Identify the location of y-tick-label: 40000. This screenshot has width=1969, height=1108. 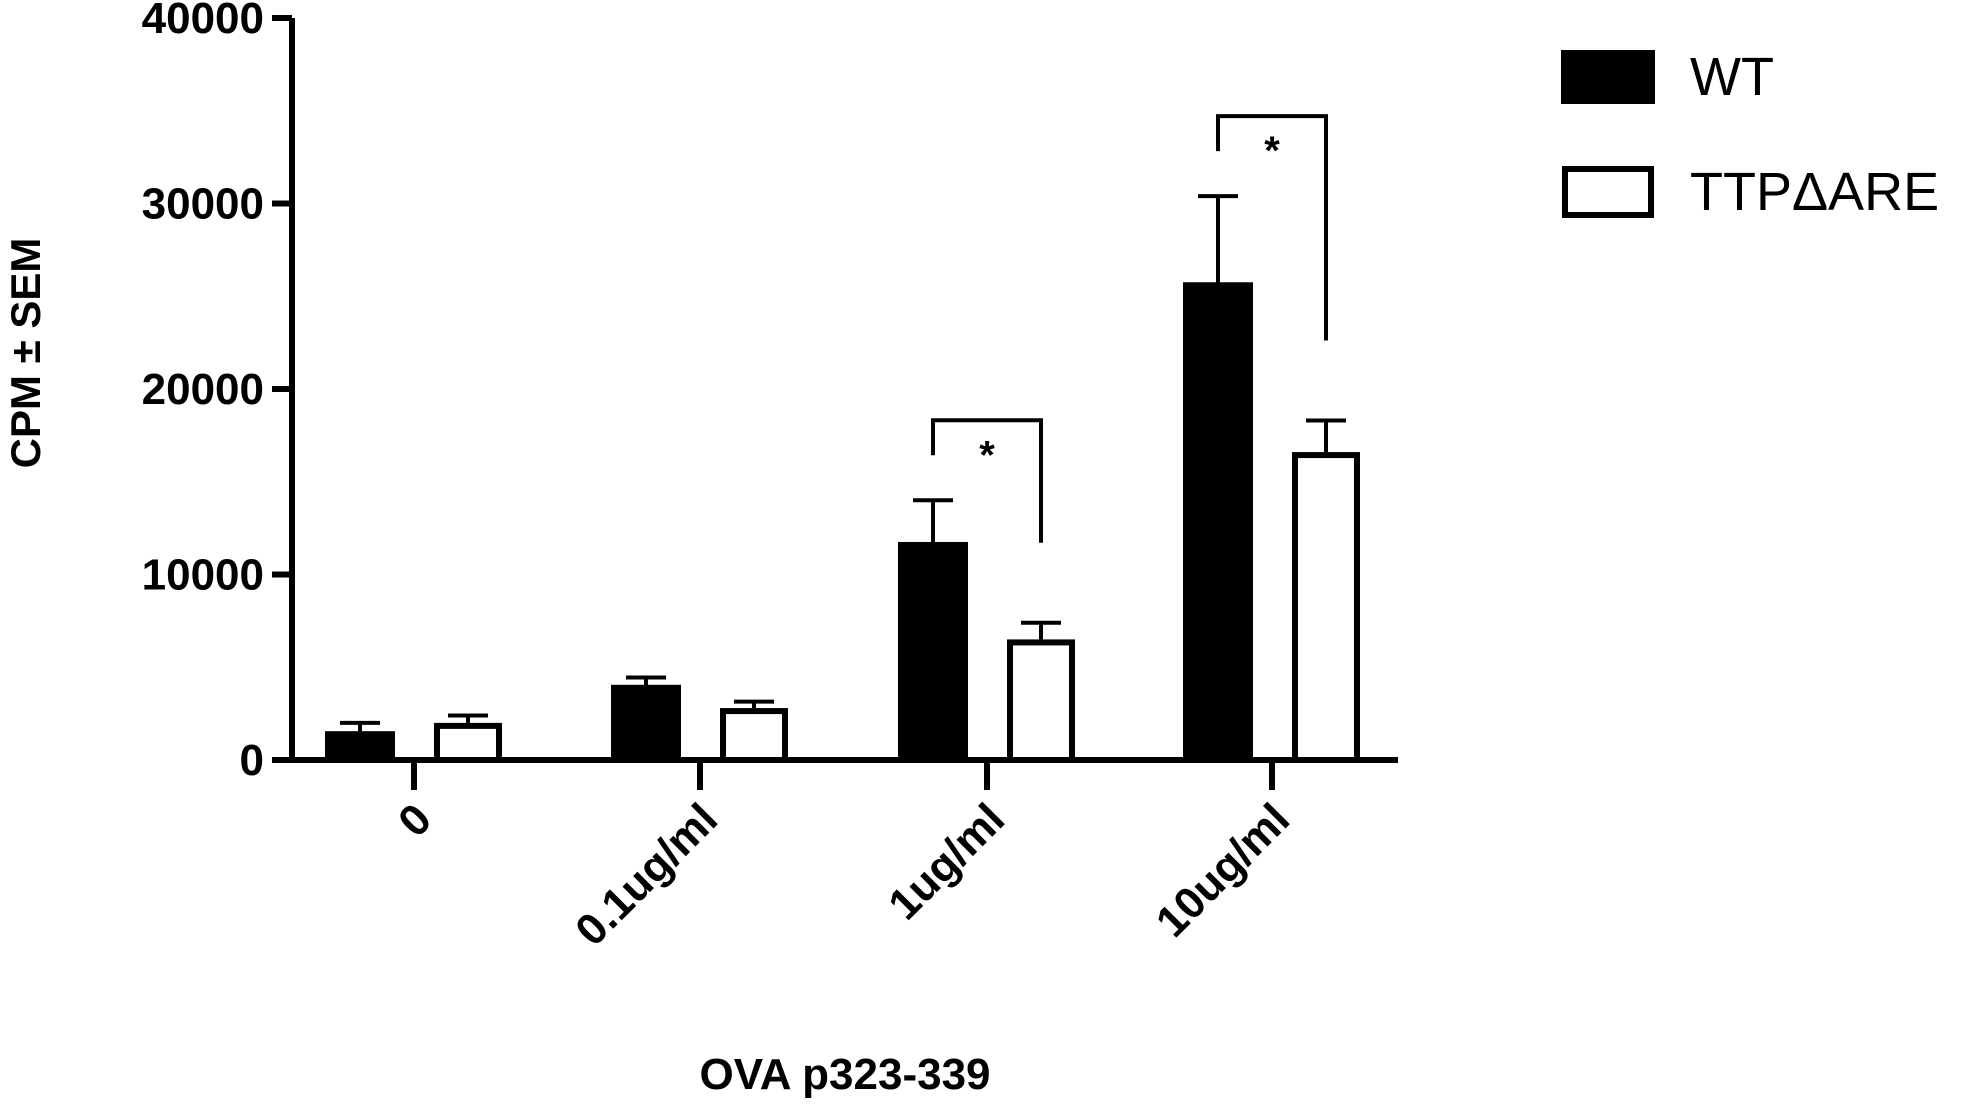
(203, 21).